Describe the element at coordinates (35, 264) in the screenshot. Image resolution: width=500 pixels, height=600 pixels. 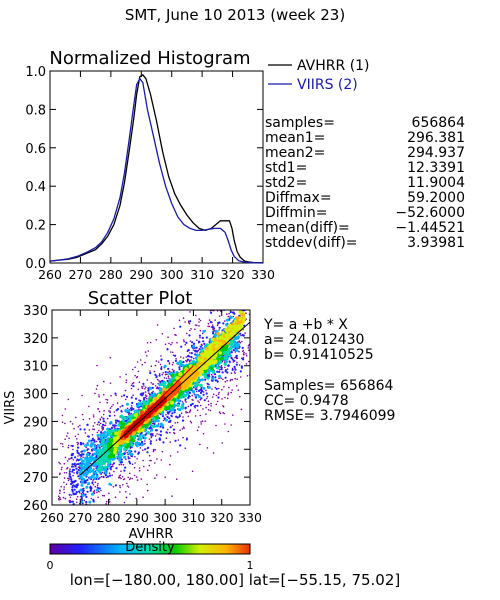
I see `y-tick-label: 0.0` at that location.